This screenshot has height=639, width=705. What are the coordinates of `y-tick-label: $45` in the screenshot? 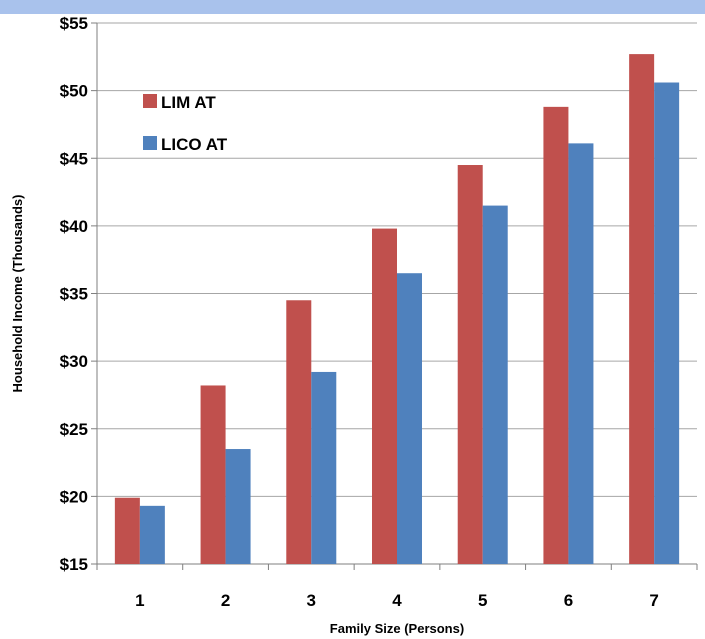 It's located at (74, 158).